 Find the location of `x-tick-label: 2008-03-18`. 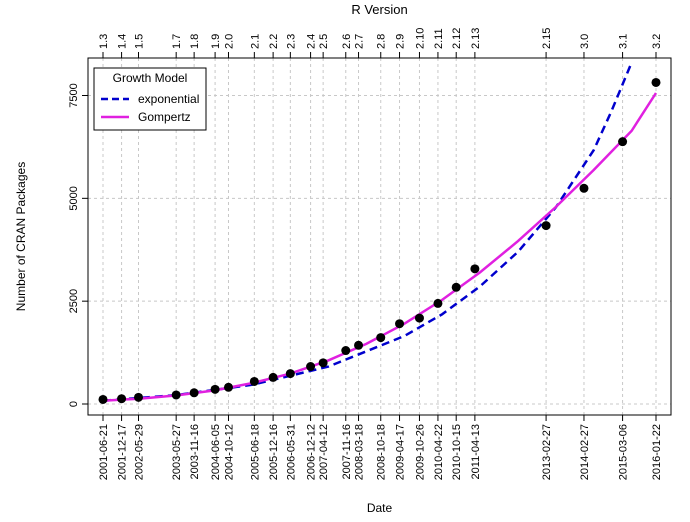

x-tick-label: 2008-03-18 is located at coordinates (360, 452).